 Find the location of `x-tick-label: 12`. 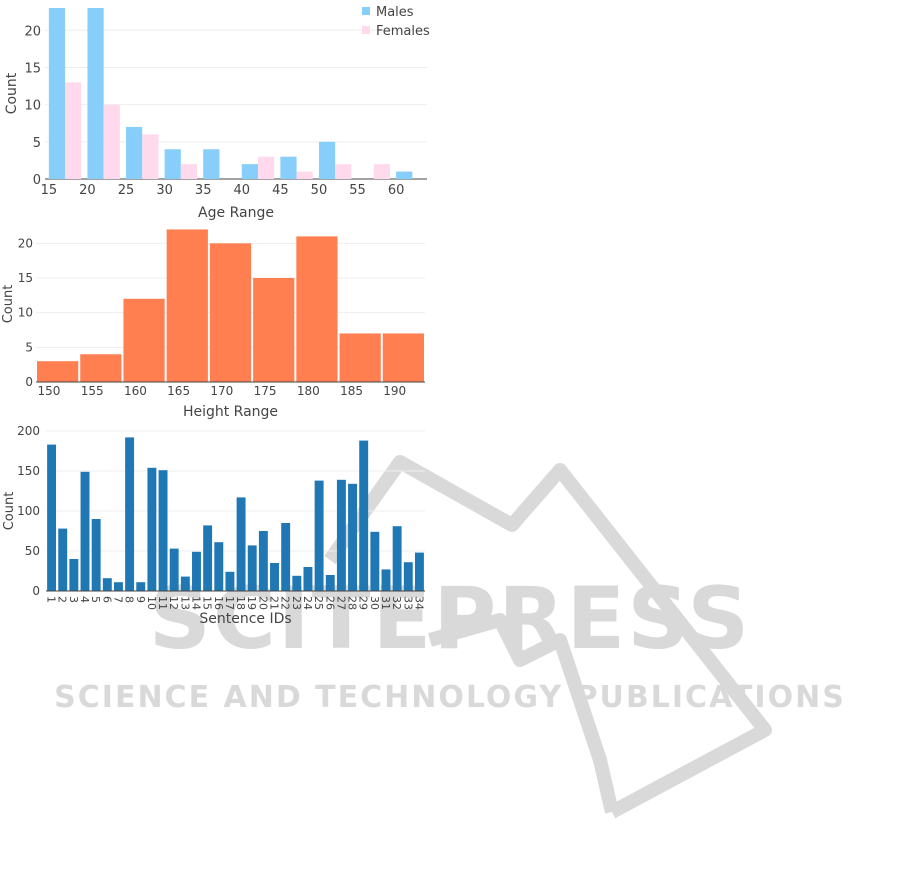

x-tick-label: 12 is located at coordinates (173, 603).